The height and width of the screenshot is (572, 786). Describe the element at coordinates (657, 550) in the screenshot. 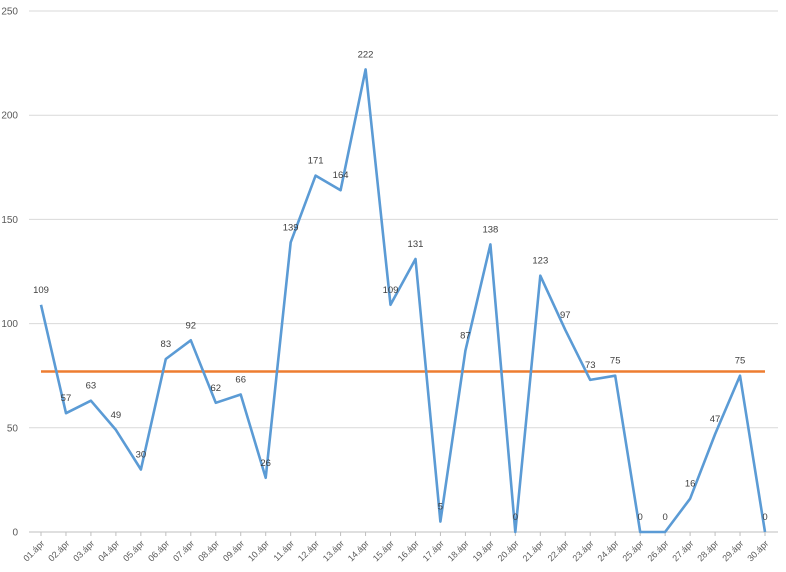

I see `x-tick-label: 26.ápr` at that location.